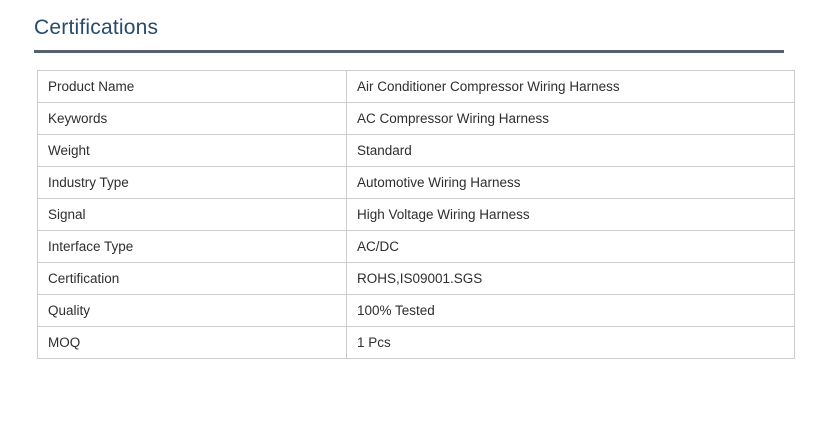 The height and width of the screenshot is (423, 818). I want to click on spec-value-cell: AC/DC, so click(570, 246).